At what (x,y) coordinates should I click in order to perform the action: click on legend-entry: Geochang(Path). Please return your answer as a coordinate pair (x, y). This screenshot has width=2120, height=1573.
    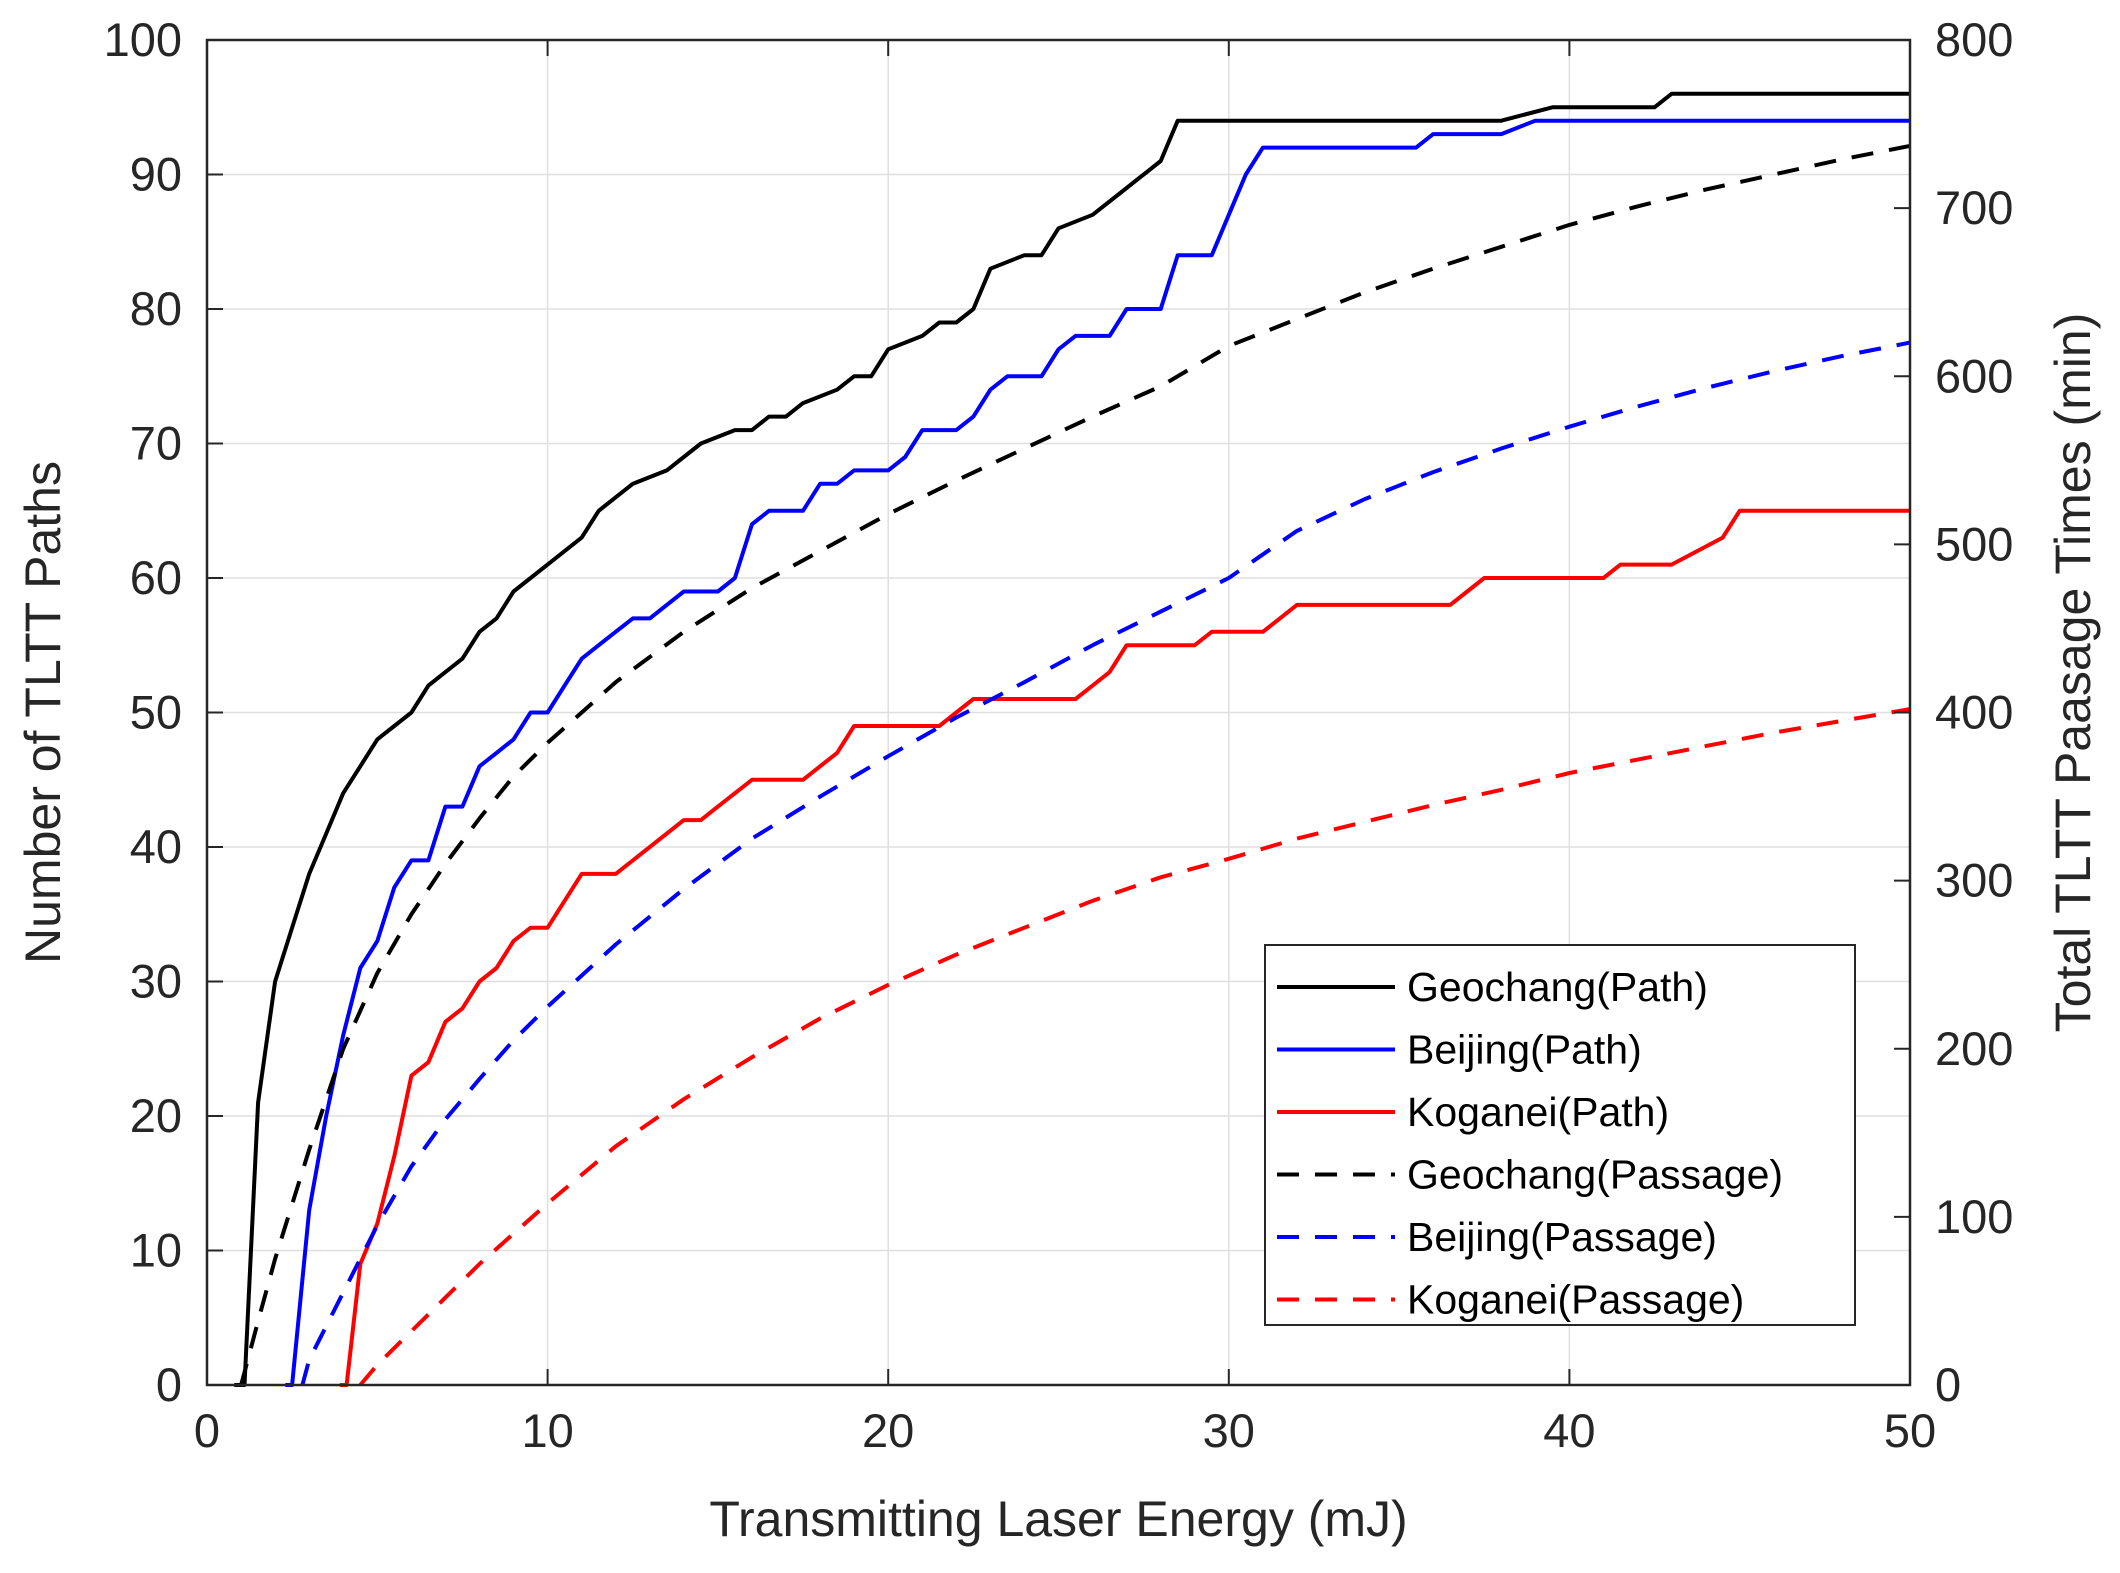
    Looking at the image, I should click on (1492, 987).